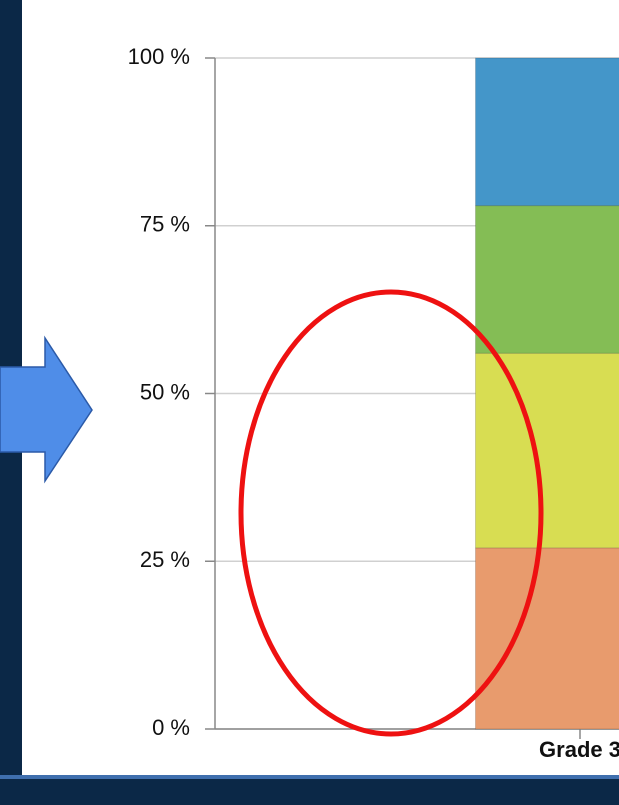 The height and width of the screenshot is (805, 619). What do you see at coordinates (165, 391) in the screenshot?
I see `y-tick-label: 50 %` at bounding box center [165, 391].